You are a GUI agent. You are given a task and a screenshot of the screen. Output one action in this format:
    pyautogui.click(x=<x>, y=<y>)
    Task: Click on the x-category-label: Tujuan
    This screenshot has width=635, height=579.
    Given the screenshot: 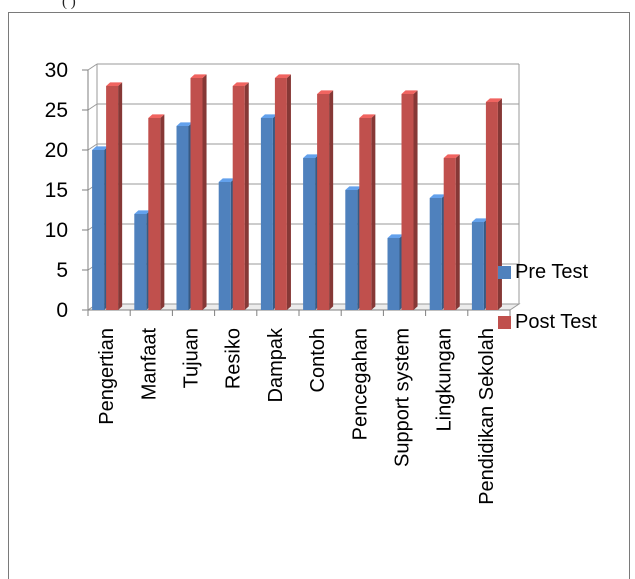 What is the action you would take?
    pyautogui.click(x=192, y=358)
    